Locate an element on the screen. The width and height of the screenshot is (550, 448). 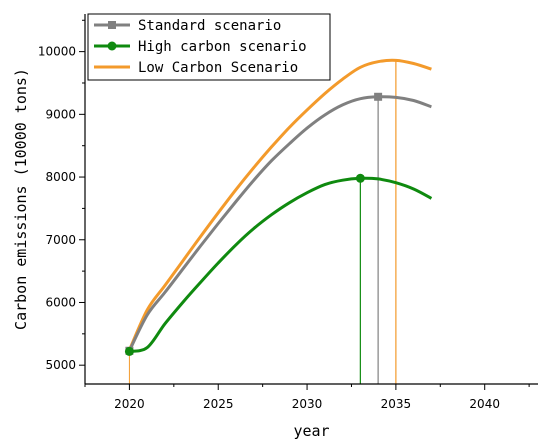
x-tick-label: 2040 is located at coordinates (484, 404).